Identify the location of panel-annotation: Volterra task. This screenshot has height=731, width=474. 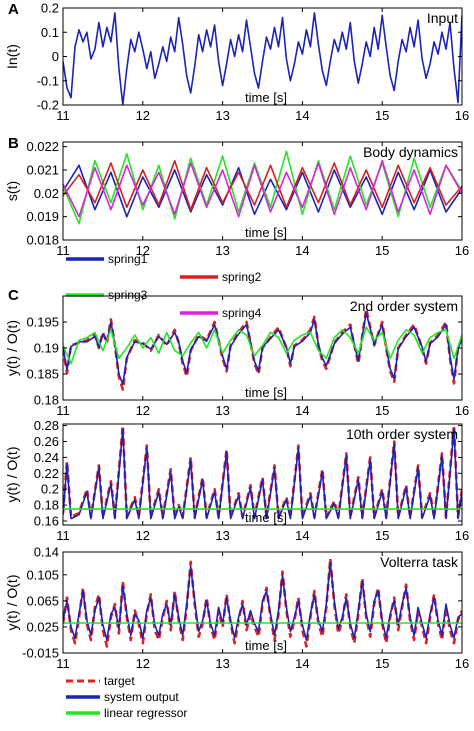
(419, 562).